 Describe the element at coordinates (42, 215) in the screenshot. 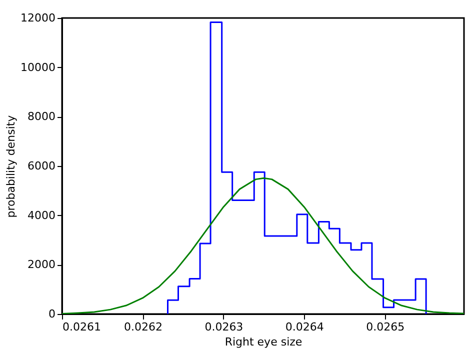

I see `y-tick-label: 4000` at that location.